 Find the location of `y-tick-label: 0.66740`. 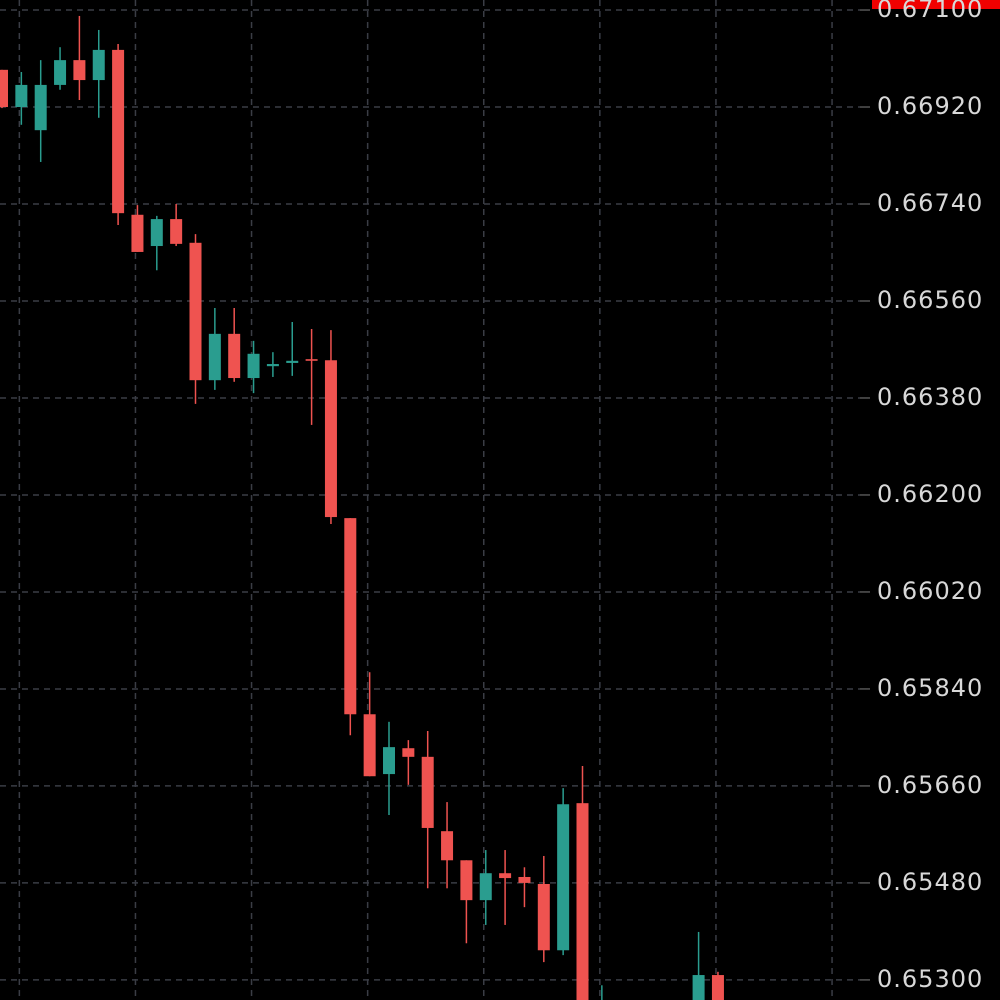

y-tick-label: 0.66740 is located at coordinates (930, 203).